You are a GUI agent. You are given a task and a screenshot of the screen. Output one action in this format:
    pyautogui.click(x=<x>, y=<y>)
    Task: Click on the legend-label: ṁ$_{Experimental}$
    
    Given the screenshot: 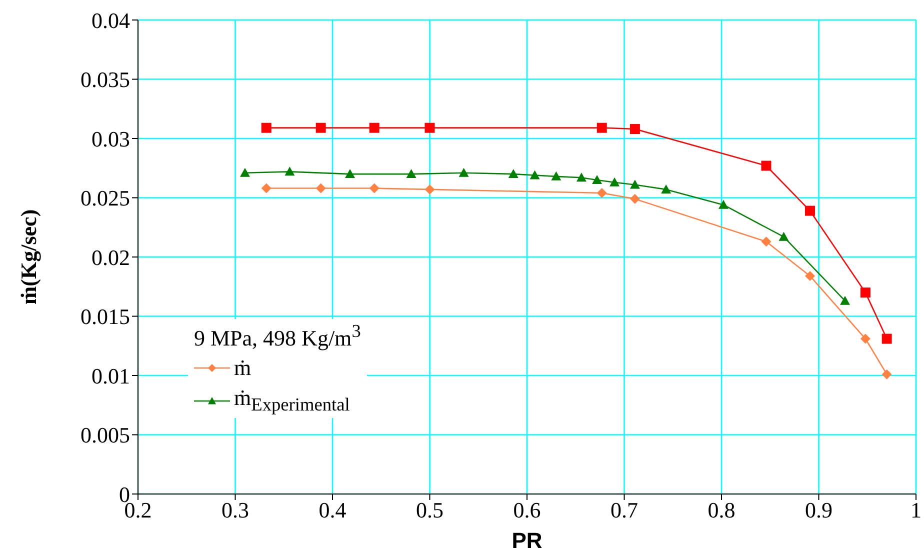 What is the action you would take?
    pyautogui.click(x=292, y=400)
    